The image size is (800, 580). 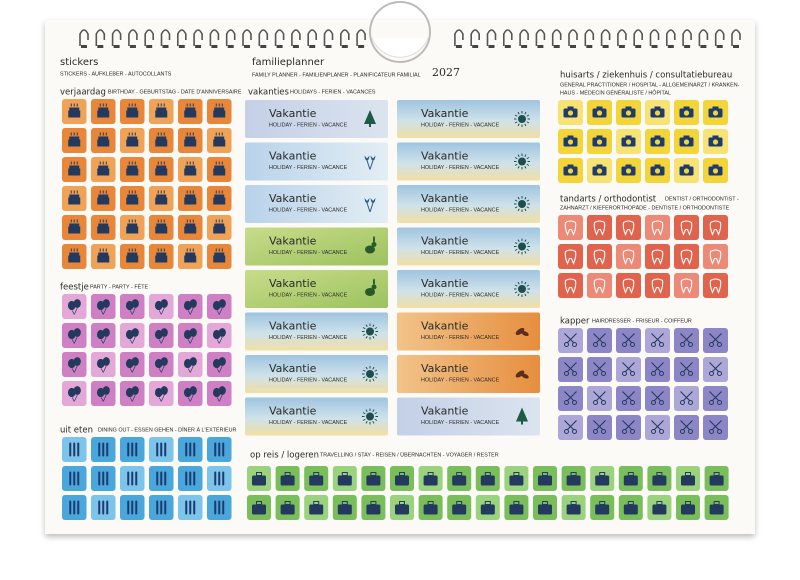 I want to click on icon-tulip, so click(x=368, y=207).